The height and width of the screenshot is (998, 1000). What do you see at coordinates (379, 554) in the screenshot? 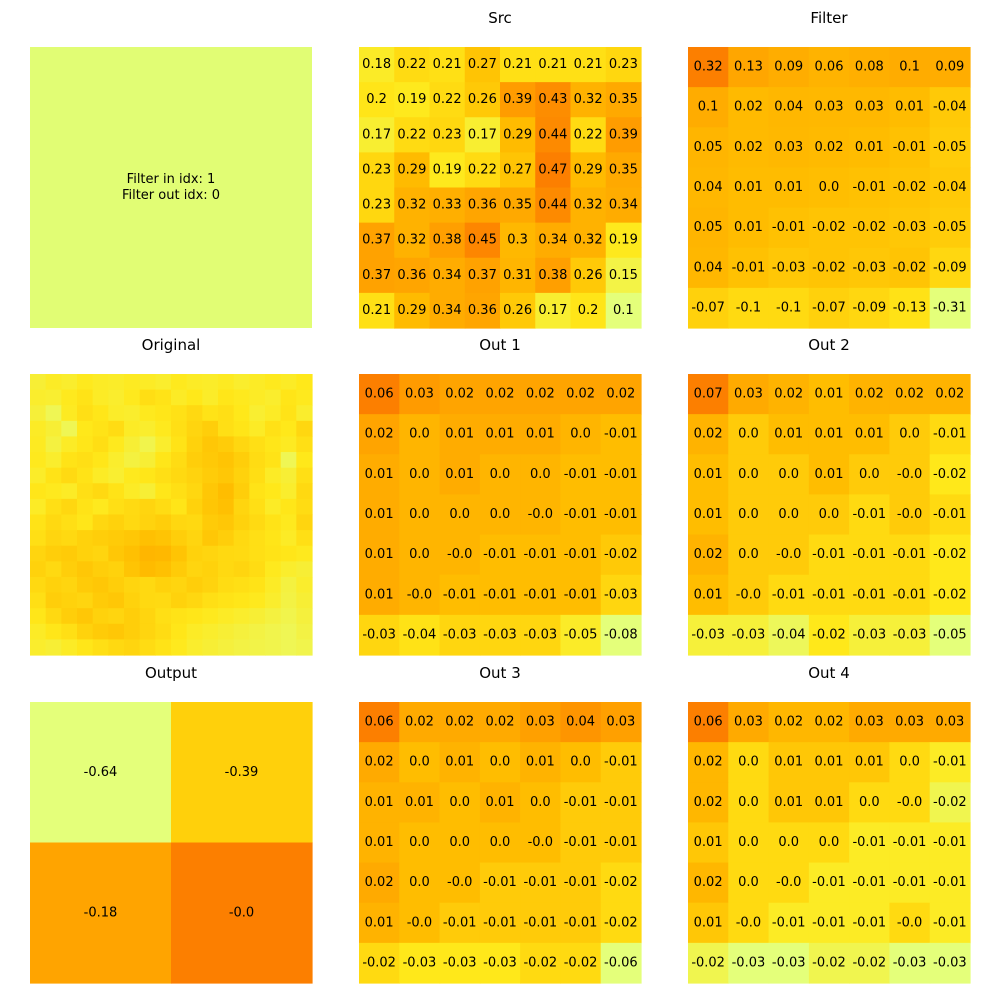
I see `out1-cell-label: 0.01` at bounding box center [379, 554].